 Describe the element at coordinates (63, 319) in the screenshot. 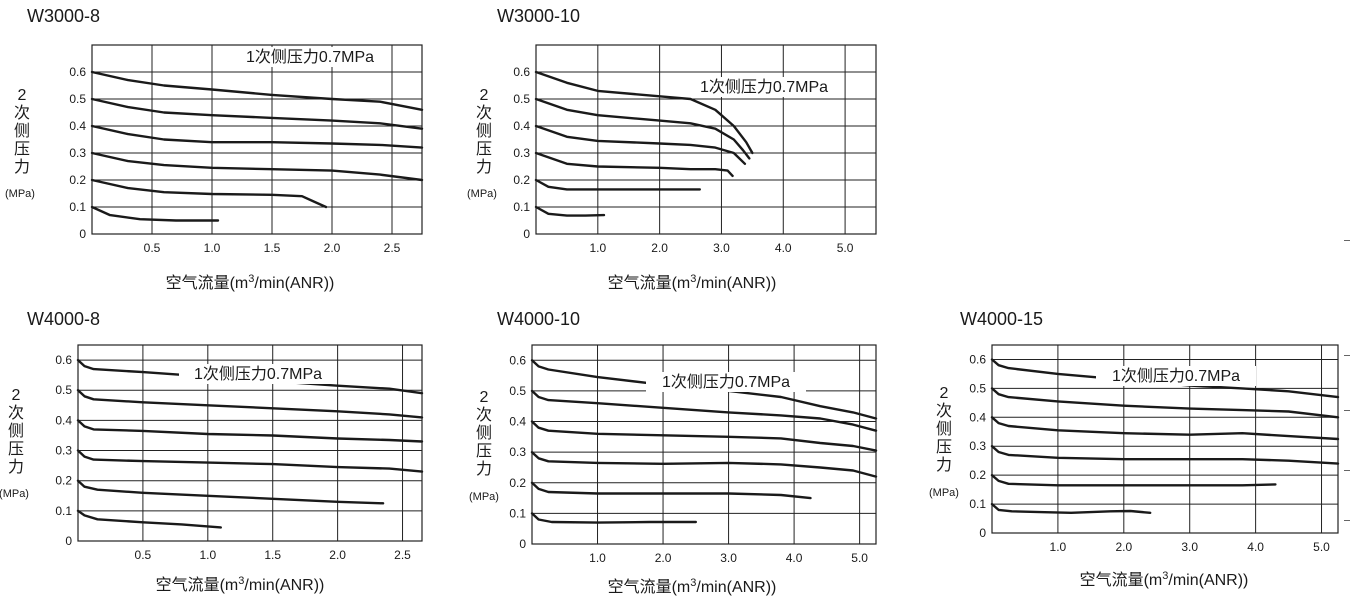

I see `chart-title: W4000-8` at that location.